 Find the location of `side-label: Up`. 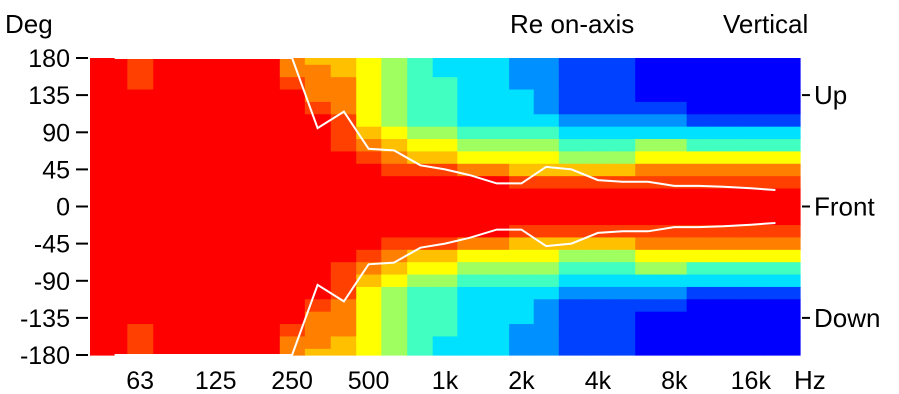

side-label: Up is located at coordinates (830, 95).